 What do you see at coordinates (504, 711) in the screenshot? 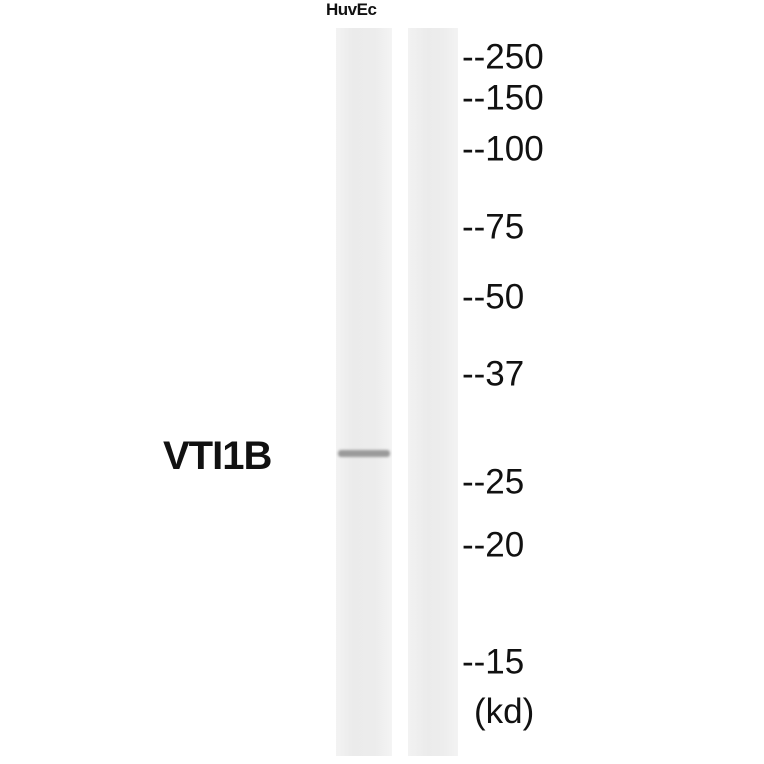
I see `unit-label: (kd)` at bounding box center [504, 711].